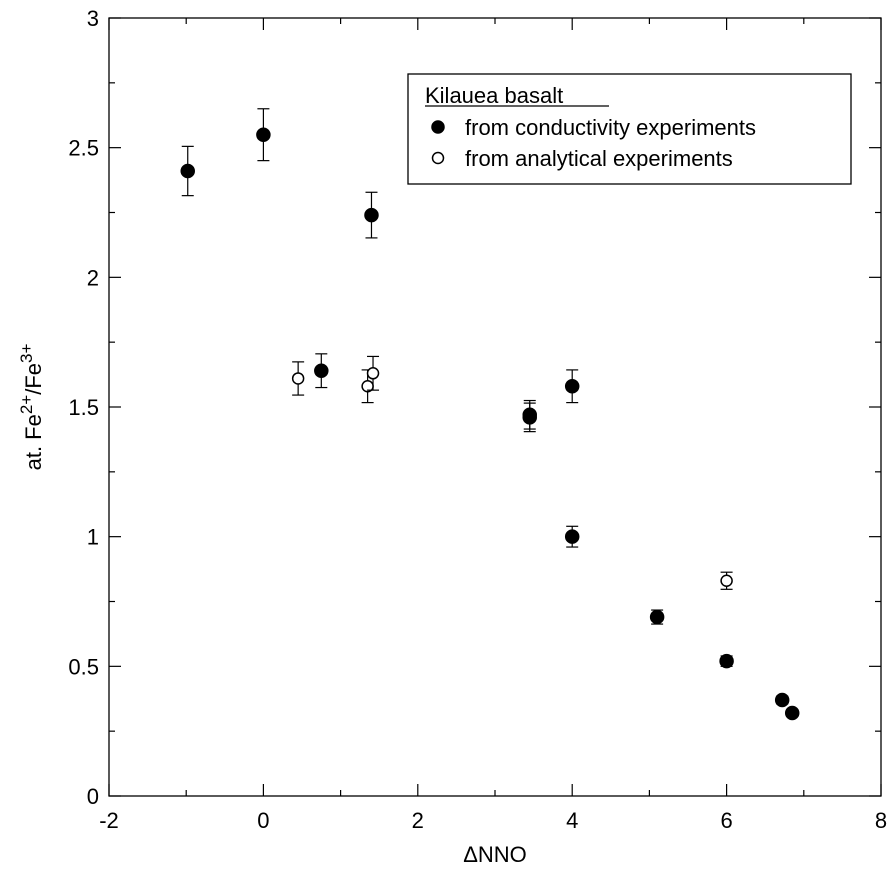 The image size is (895, 877). I want to click on x-tick-label: 2, so click(418, 820).